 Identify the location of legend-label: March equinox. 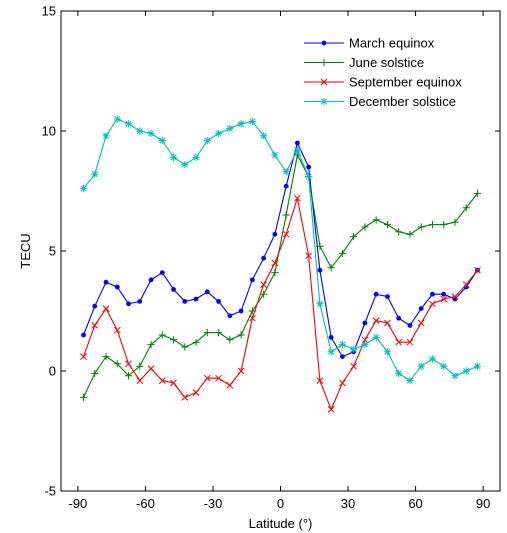
(392, 43).